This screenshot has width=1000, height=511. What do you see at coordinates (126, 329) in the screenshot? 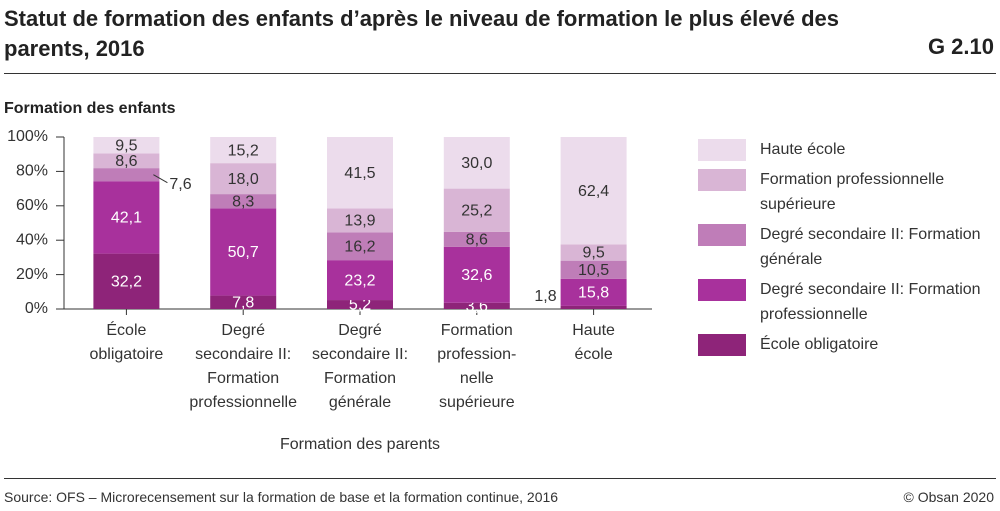
I see `x-tick-label: École` at bounding box center [126, 329].